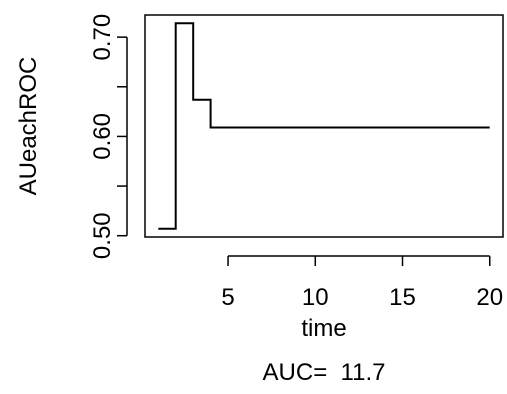 The width and height of the screenshot is (507, 394). I want to click on y-tick-label: 0.50, so click(102, 235).